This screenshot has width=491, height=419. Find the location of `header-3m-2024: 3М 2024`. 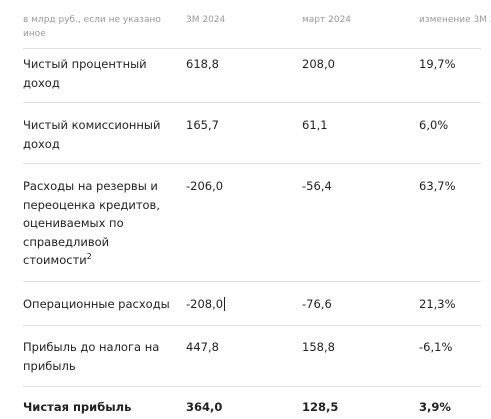

header-3m-2024: 3М 2024 is located at coordinates (206, 20).